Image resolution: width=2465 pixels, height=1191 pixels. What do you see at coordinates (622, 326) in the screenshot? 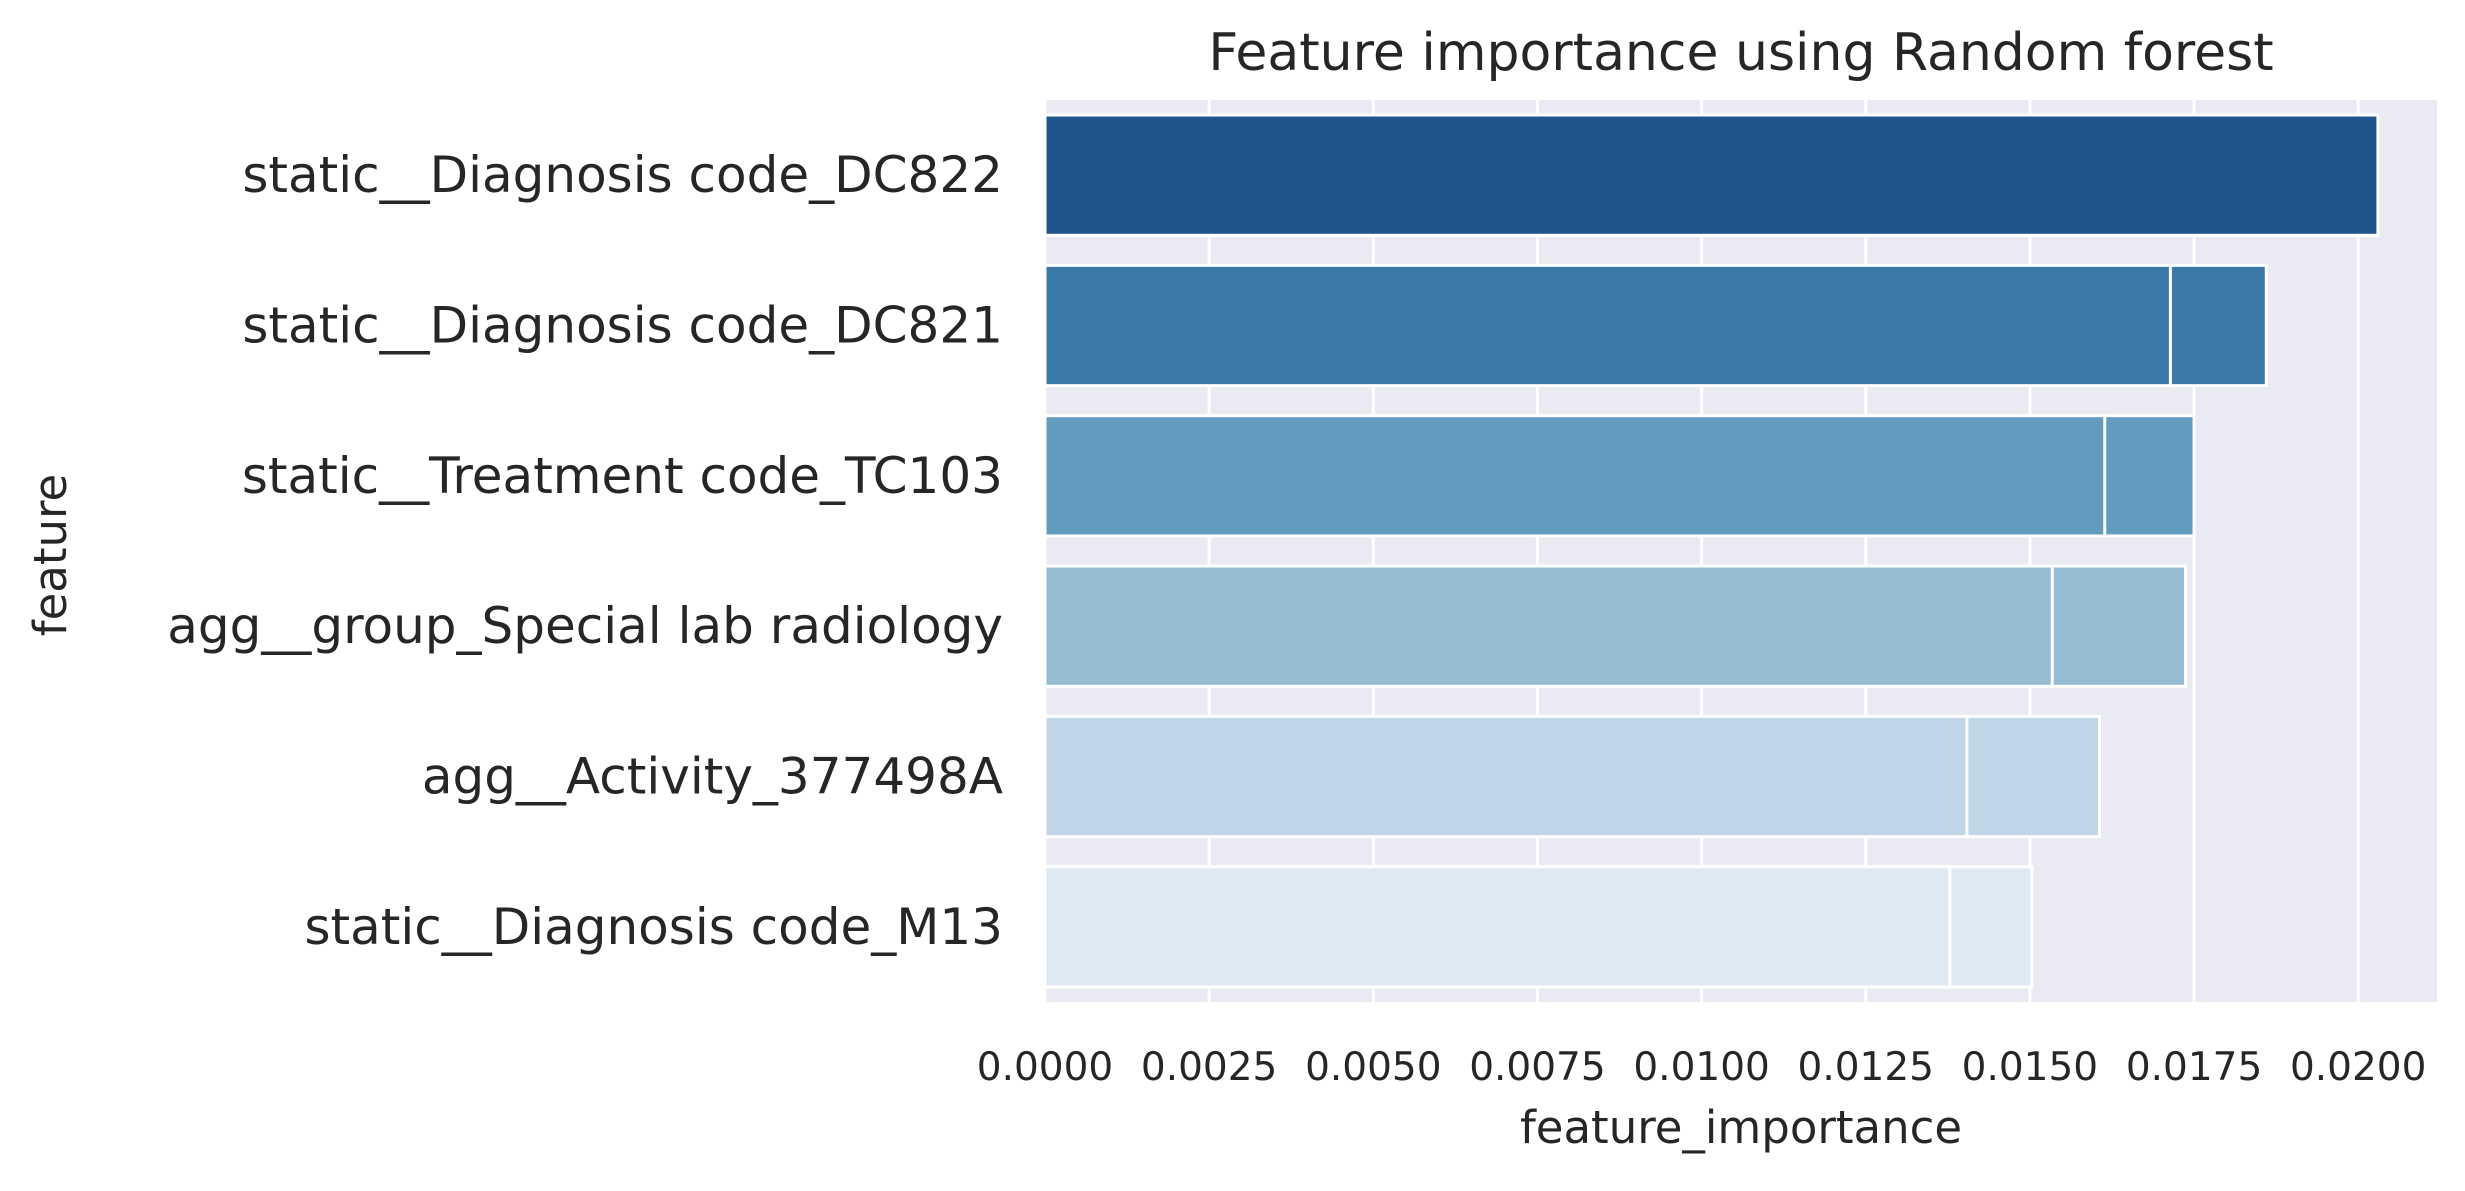
I see `y-tick-label: static__Diagnosis code_DC821` at bounding box center [622, 326].